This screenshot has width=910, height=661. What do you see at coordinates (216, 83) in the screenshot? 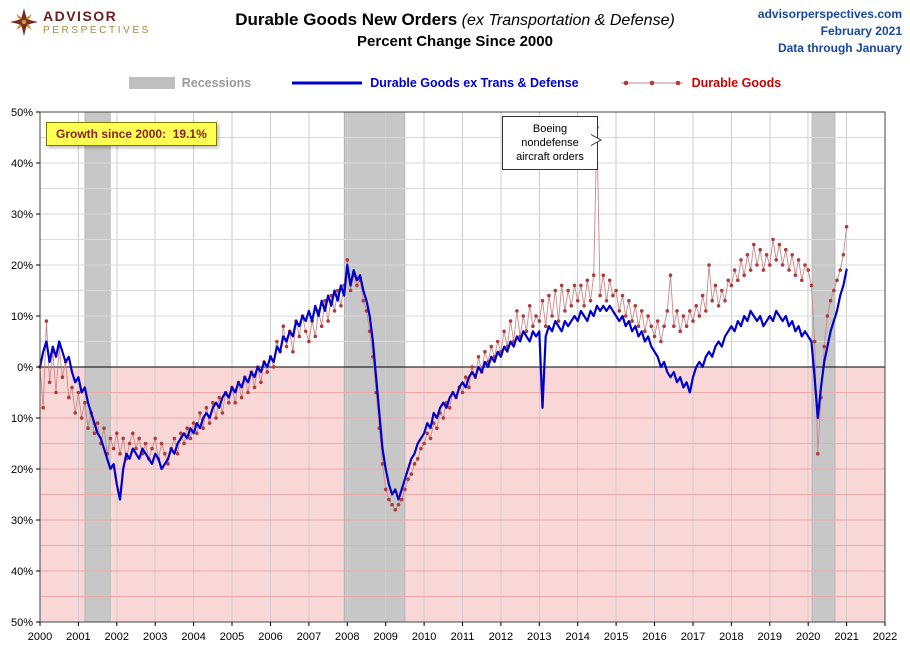
I see `legend-label-recessions: Recessions` at bounding box center [216, 83].